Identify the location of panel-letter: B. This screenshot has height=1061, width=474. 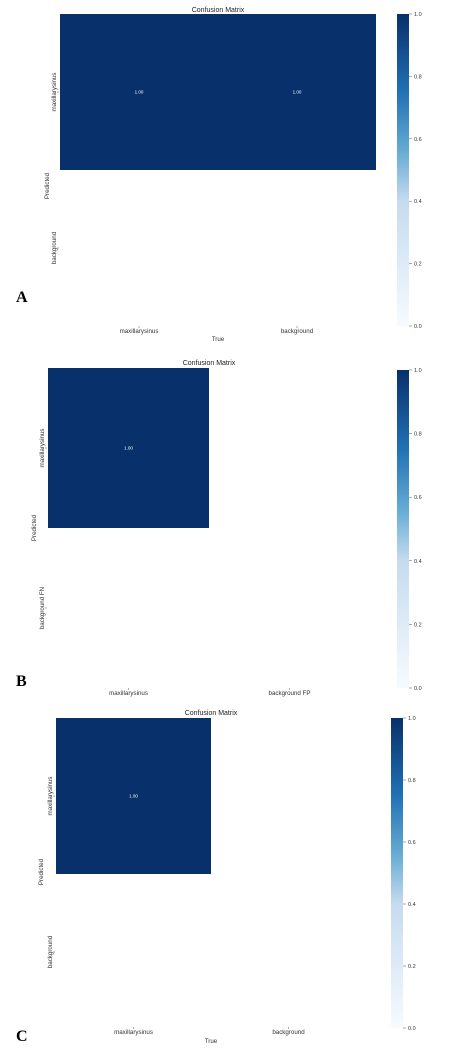
(21, 681).